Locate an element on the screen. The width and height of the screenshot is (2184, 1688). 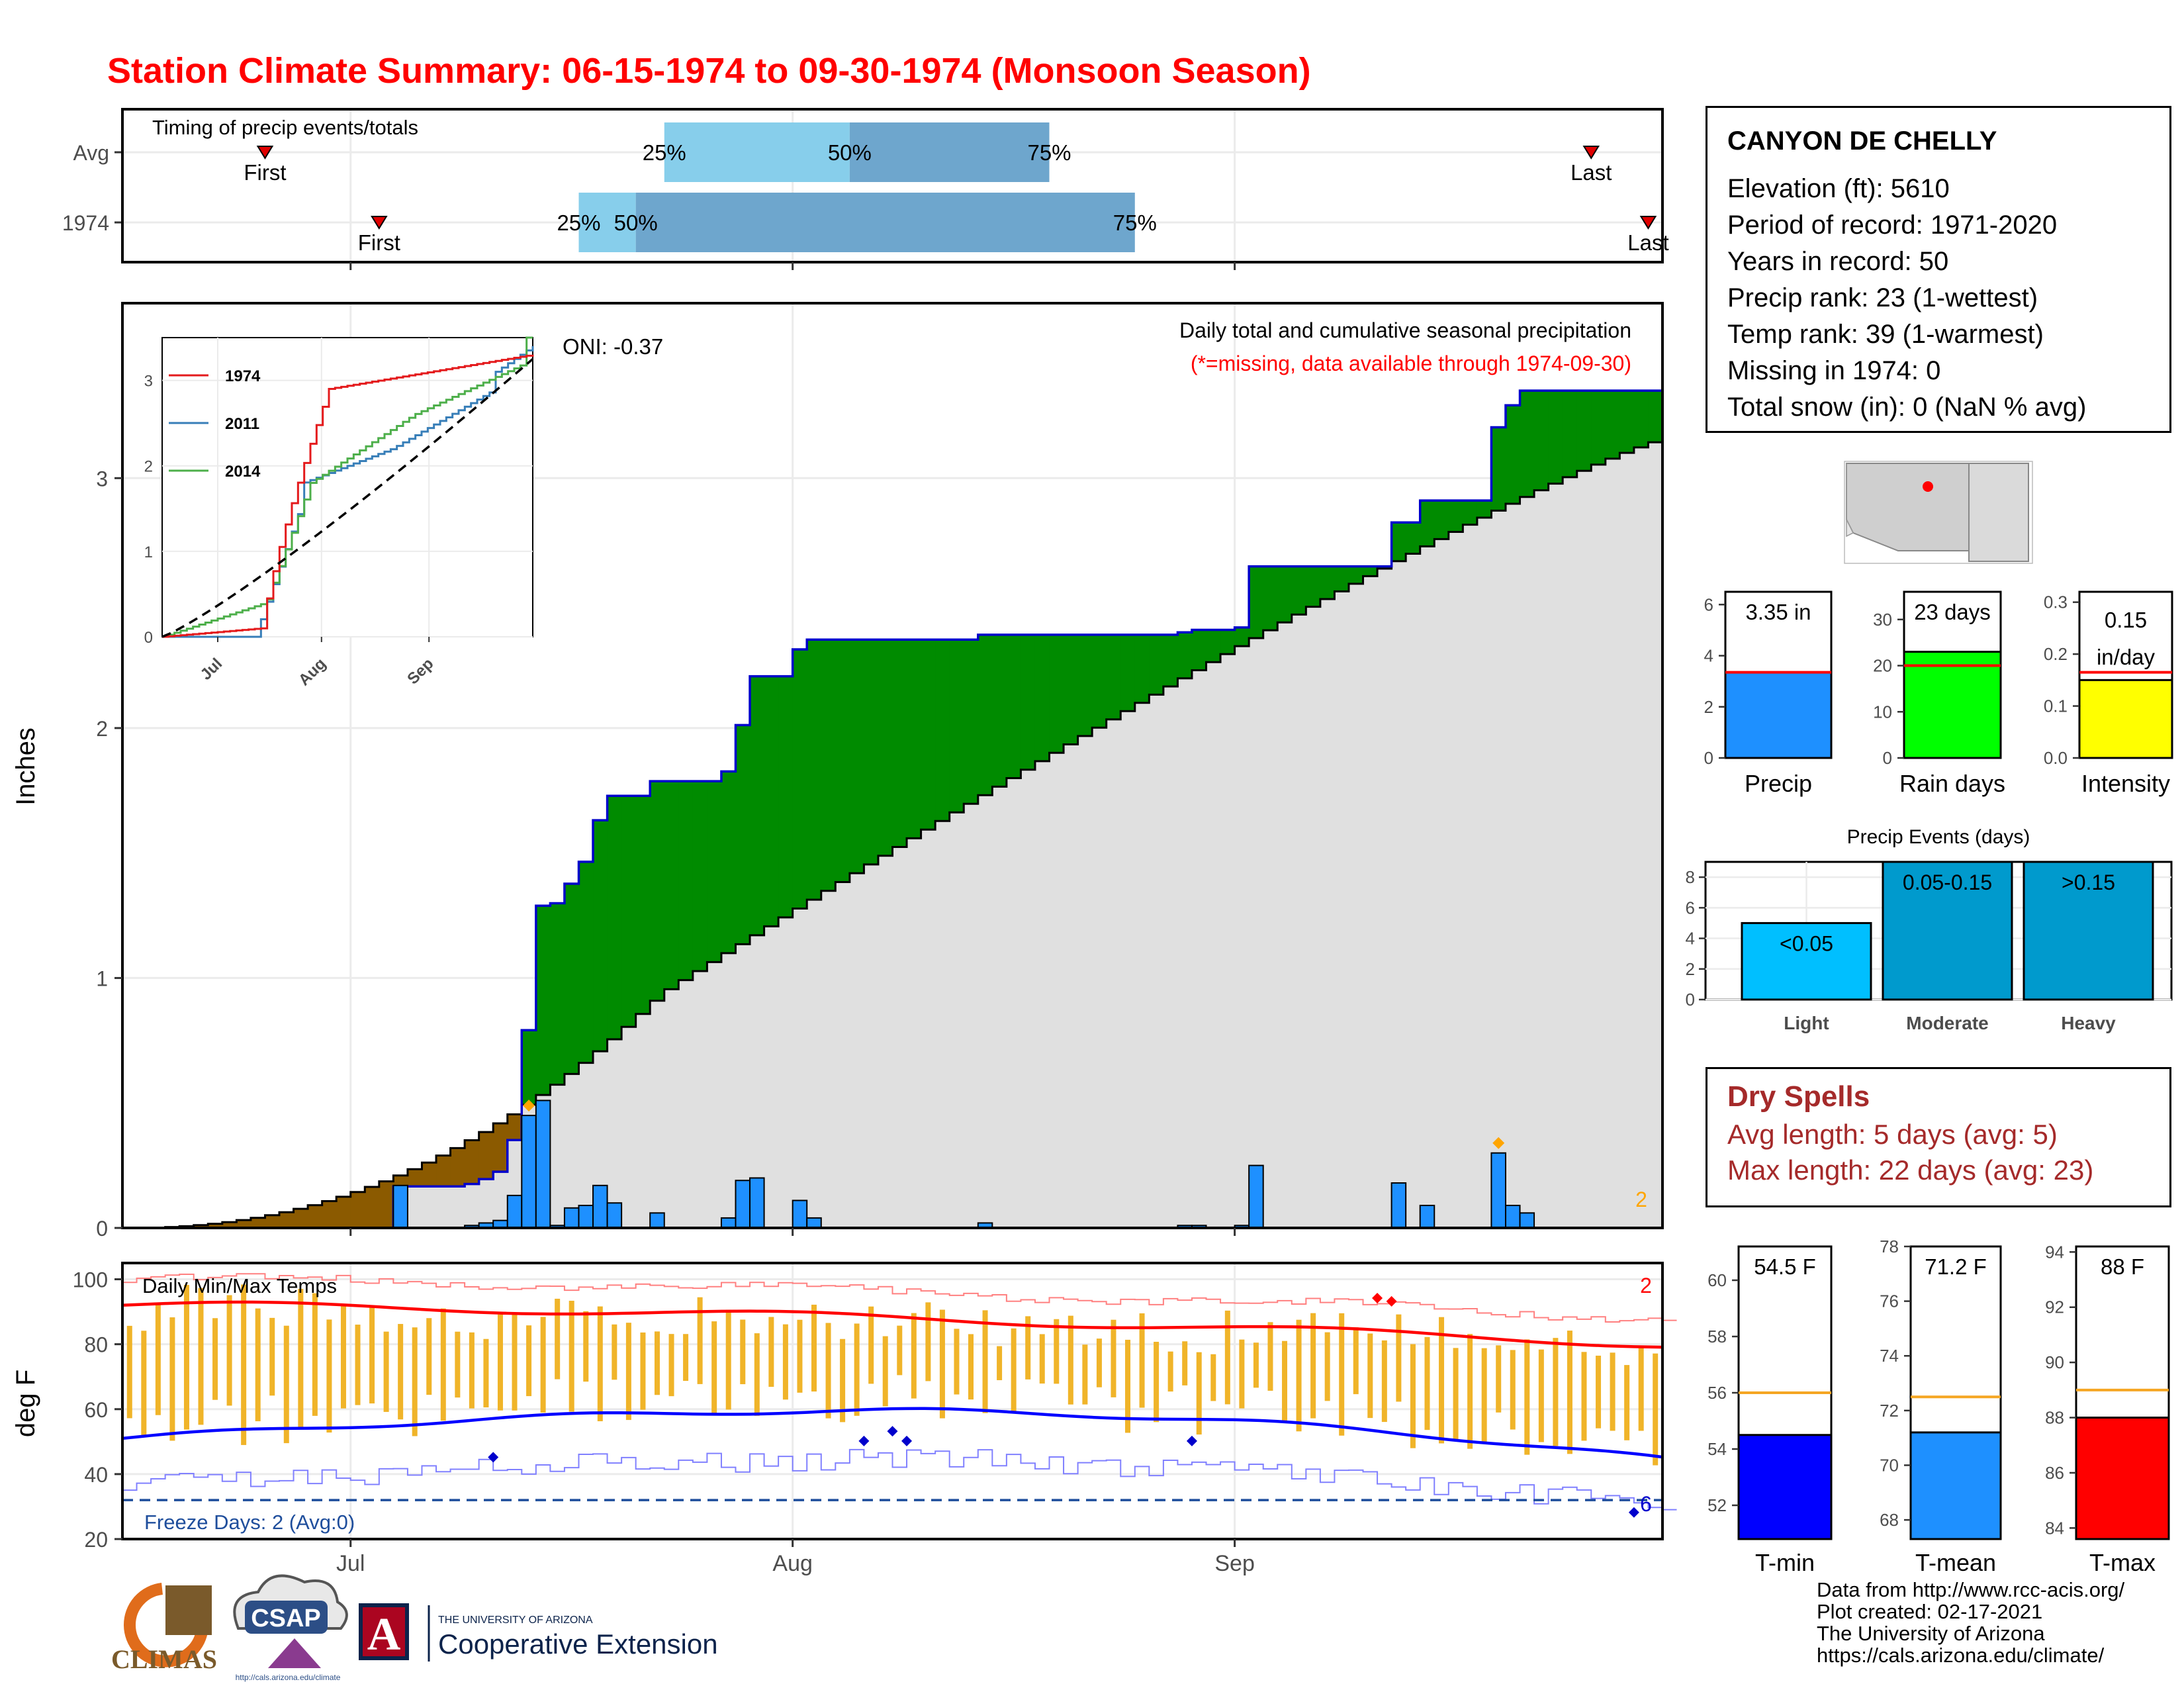
summary_precip-ytick-label: 4 is located at coordinates (1709, 656).